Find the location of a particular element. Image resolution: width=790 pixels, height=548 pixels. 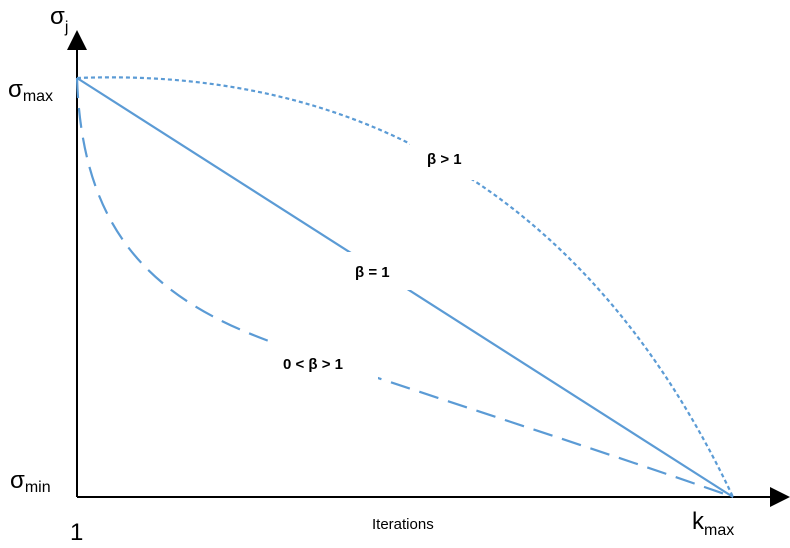

y-max-label: σmax is located at coordinates (30, 90).